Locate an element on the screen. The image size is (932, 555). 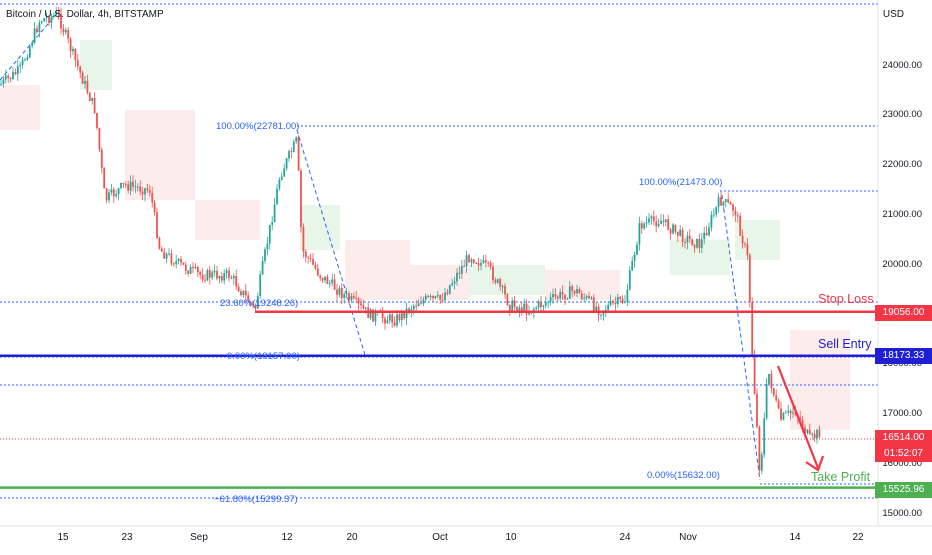
stop-loss-annotation: Stop Loss is located at coordinates (846, 299).